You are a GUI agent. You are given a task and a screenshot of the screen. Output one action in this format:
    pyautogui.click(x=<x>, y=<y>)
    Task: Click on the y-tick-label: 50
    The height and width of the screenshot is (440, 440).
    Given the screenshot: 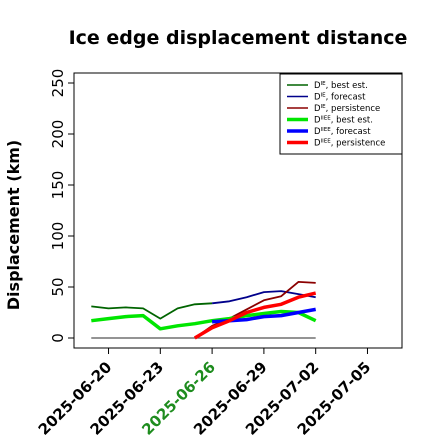 What is the action you would take?
    pyautogui.click(x=58, y=286)
    